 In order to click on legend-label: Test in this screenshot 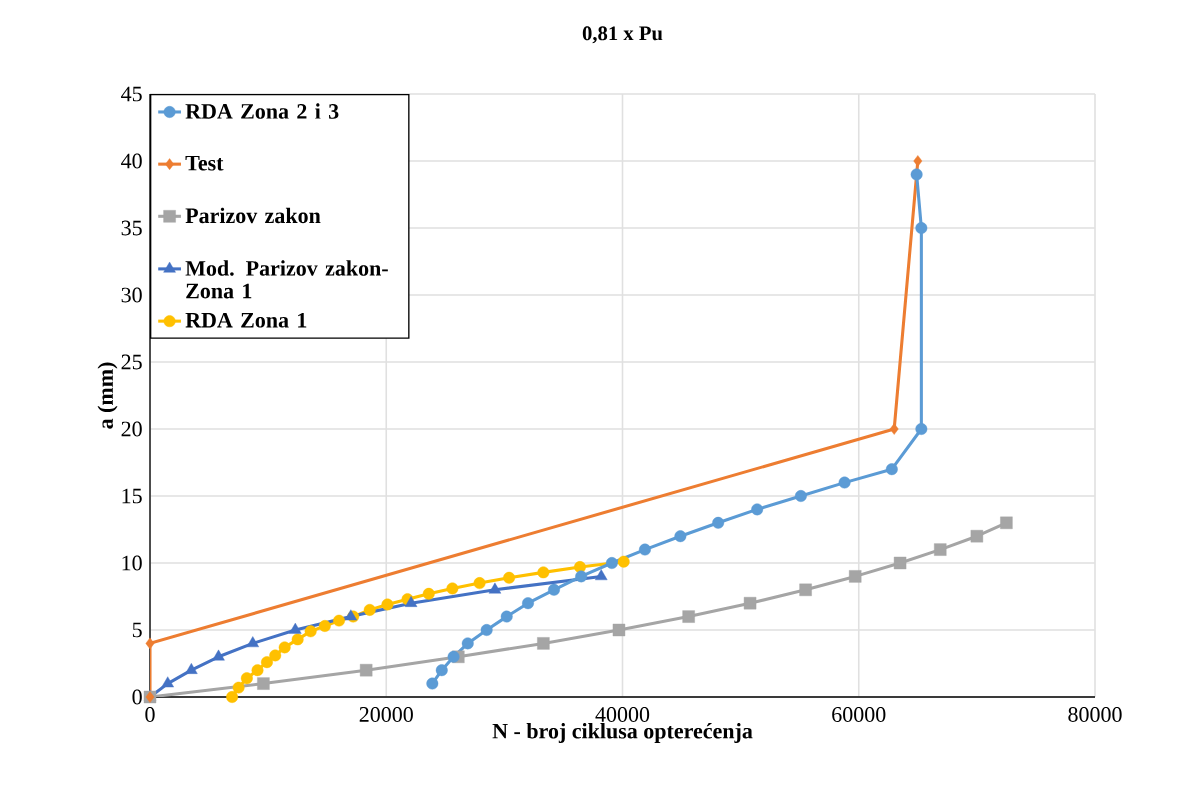, I will do `click(204, 163)`.